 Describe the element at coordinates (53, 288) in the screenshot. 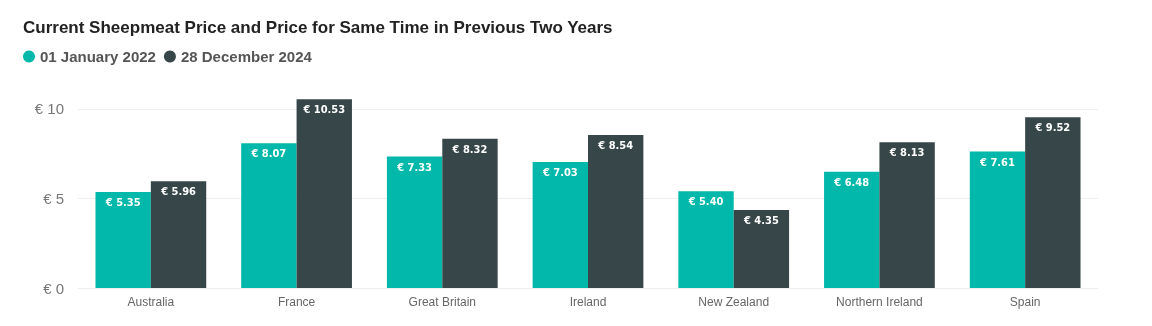

I see `y-tick-label: € 0` at that location.